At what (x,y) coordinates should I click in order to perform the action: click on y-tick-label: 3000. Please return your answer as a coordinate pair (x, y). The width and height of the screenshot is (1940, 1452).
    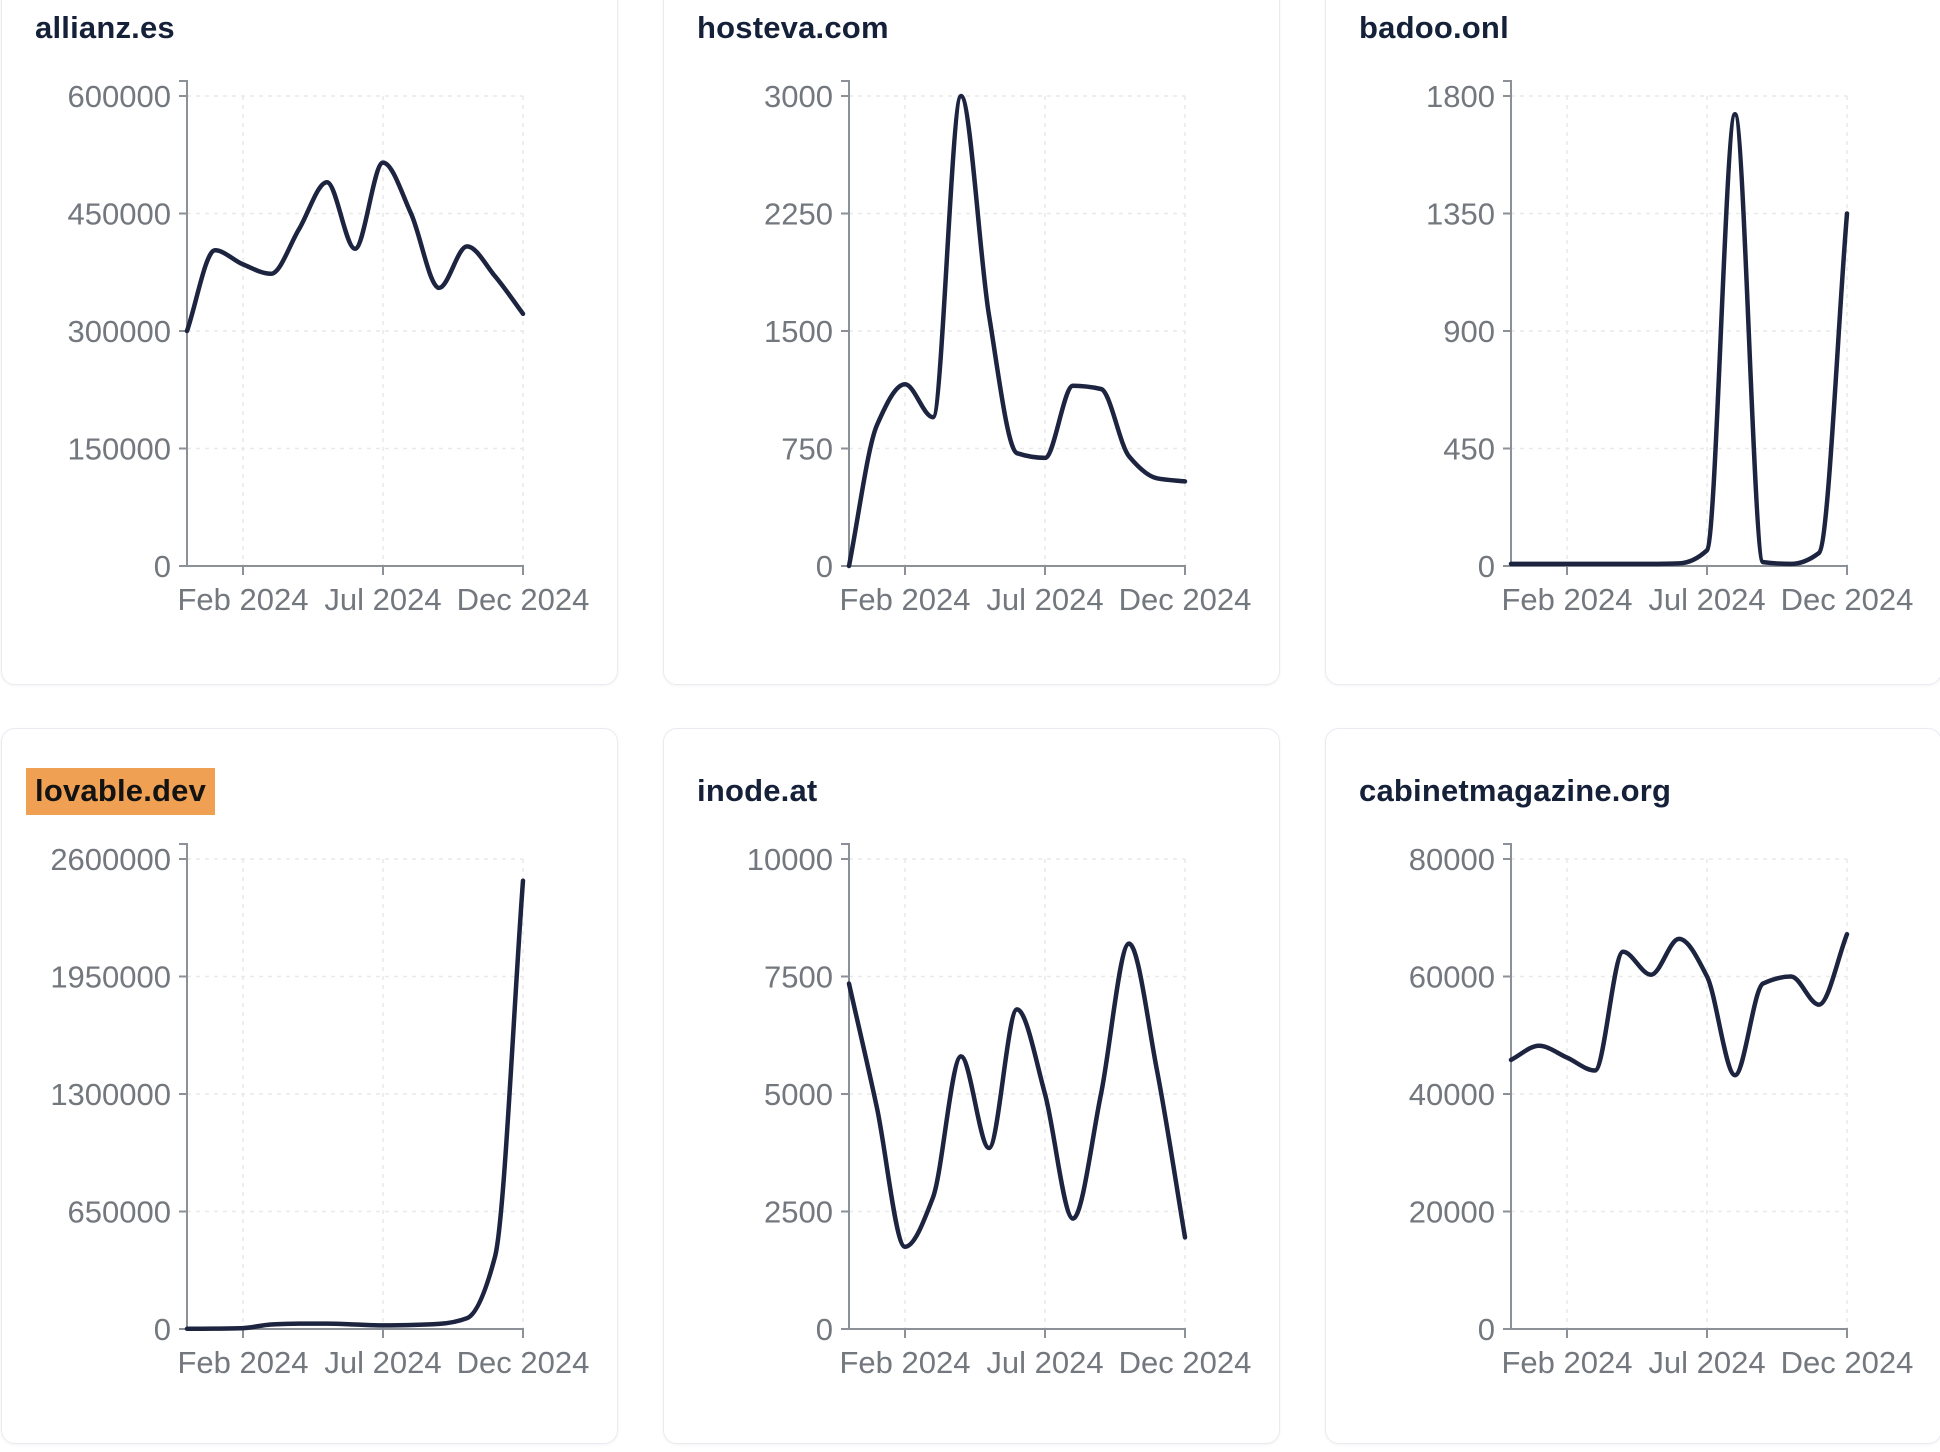
    Looking at the image, I should click on (798, 96).